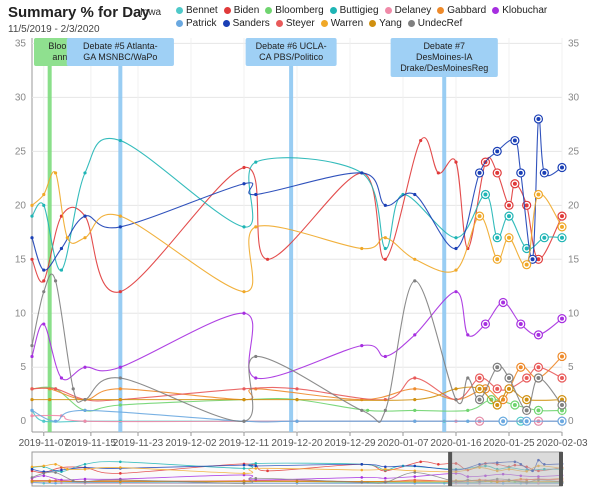 The image size is (600, 491). I want to click on overview-handle-left, so click(450, 469).